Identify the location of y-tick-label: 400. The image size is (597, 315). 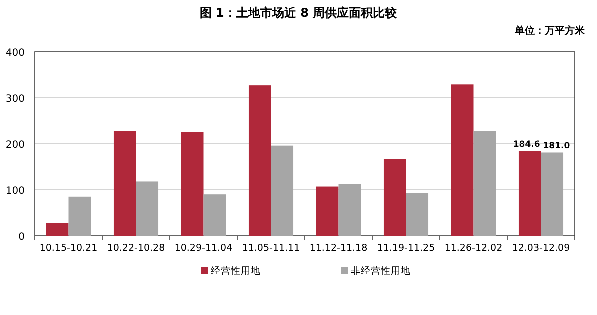
(15, 53).